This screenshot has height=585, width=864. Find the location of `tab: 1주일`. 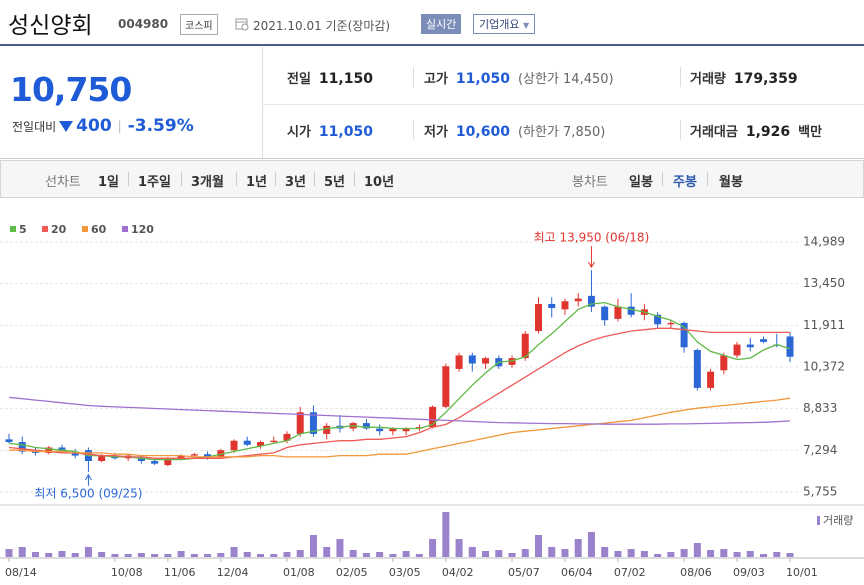

tab: 1주일 is located at coordinates (154, 182).